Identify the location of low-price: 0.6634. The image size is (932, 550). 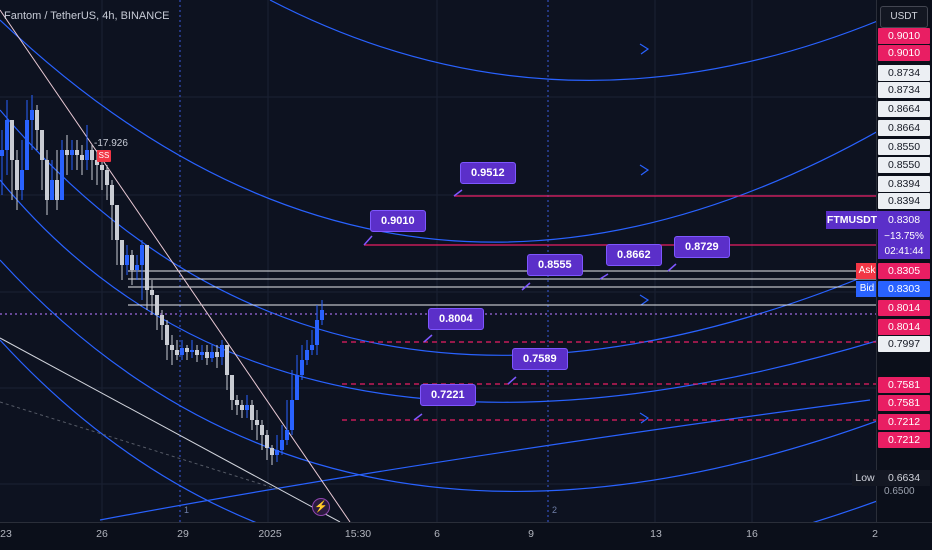
(904, 478).